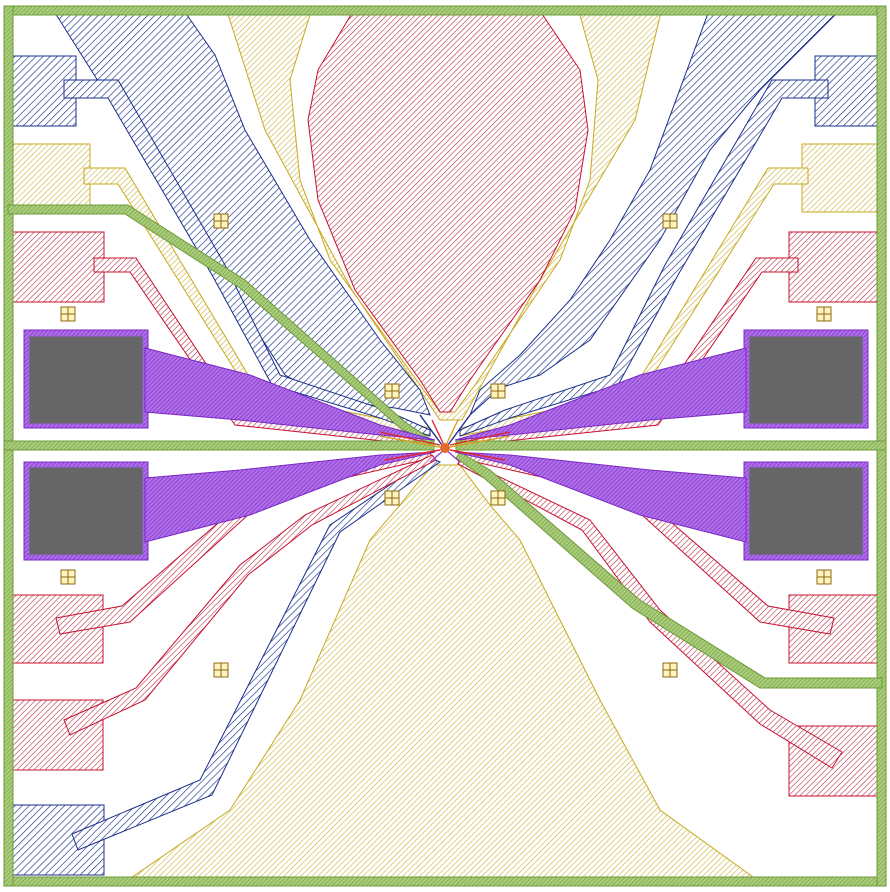 This screenshot has width=890, height=892. I want to click on frame-middle-right, so click(671, 445).